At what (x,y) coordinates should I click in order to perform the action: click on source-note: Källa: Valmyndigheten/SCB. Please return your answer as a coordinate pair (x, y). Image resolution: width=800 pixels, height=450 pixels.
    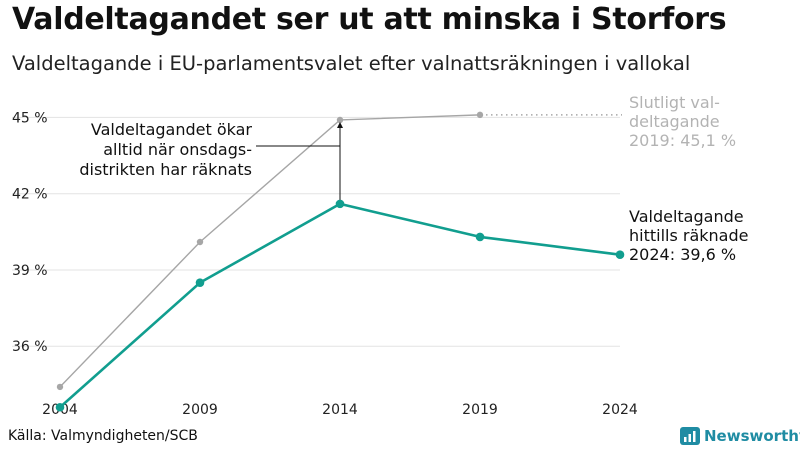
    Looking at the image, I should click on (103, 436).